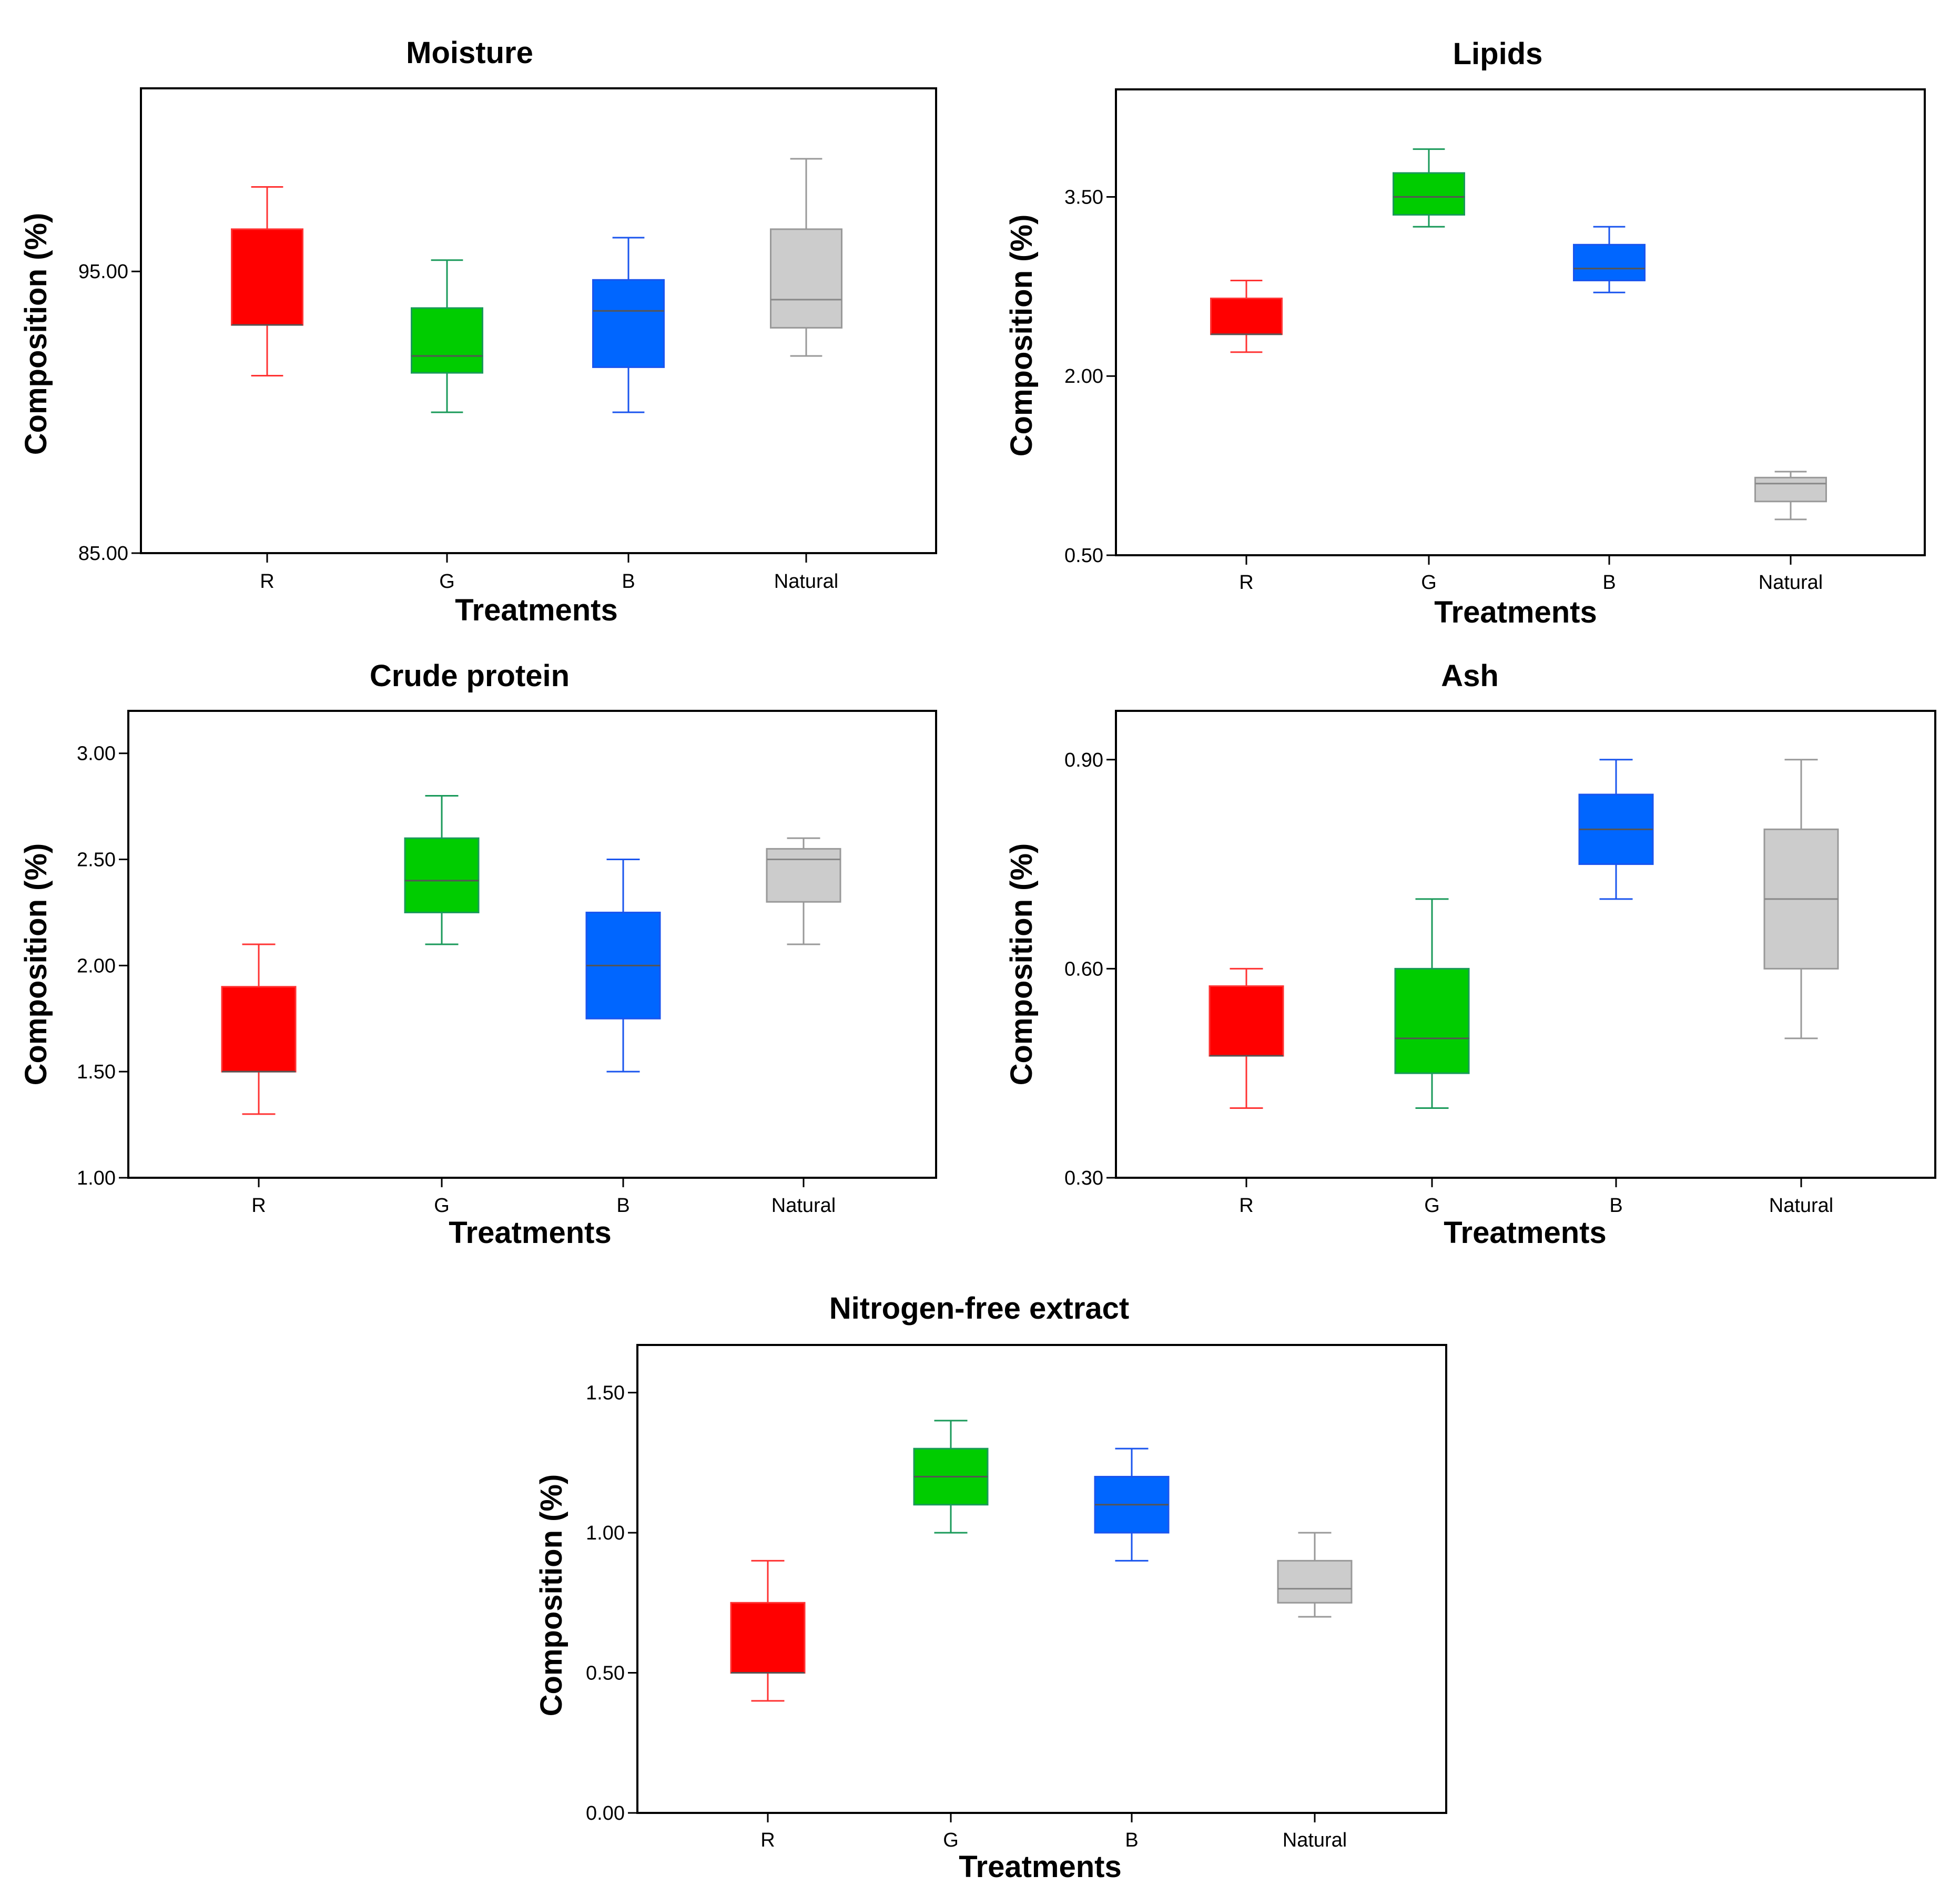 Image resolution: width=1960 pixels, height=1886 pixels. I want to click on y-tick-label: 3.00, so click(97, 754).